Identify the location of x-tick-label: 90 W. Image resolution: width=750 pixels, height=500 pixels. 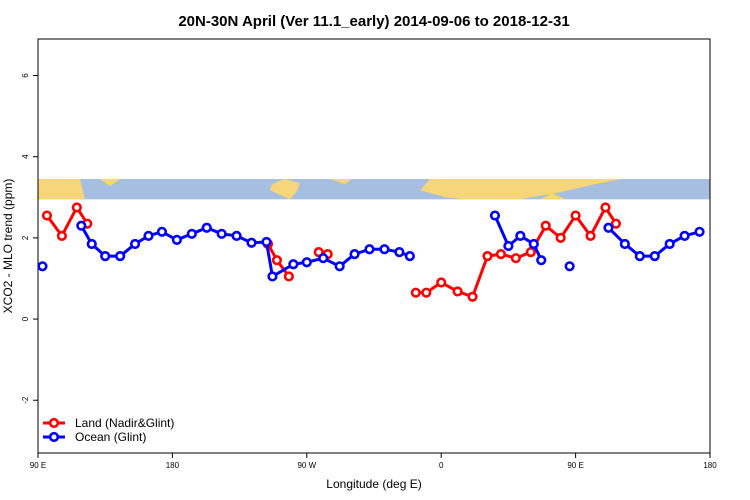
(306, 465).